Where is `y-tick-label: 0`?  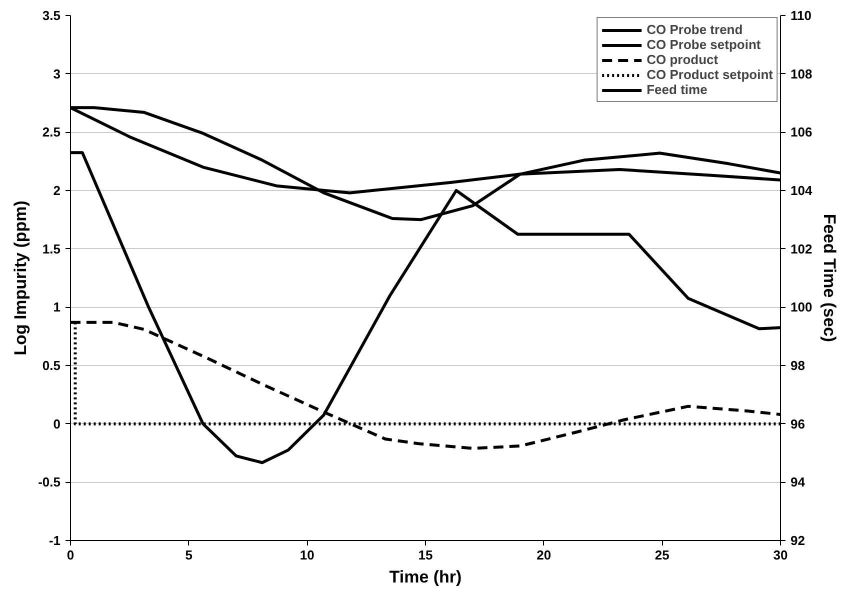
y-tick-label: 0 is located at coordinates (57, 424).